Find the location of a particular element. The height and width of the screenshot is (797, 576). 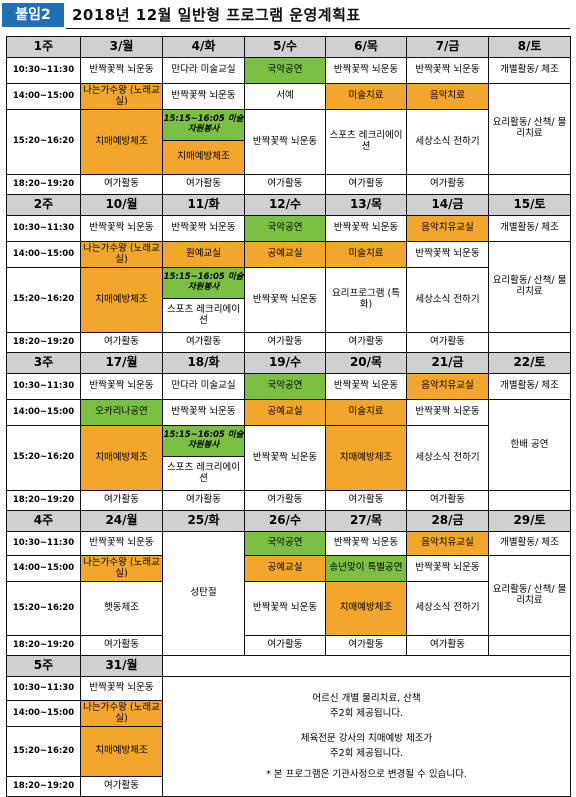

program-cell: 원예교실 is located at coordinates (203, 254).